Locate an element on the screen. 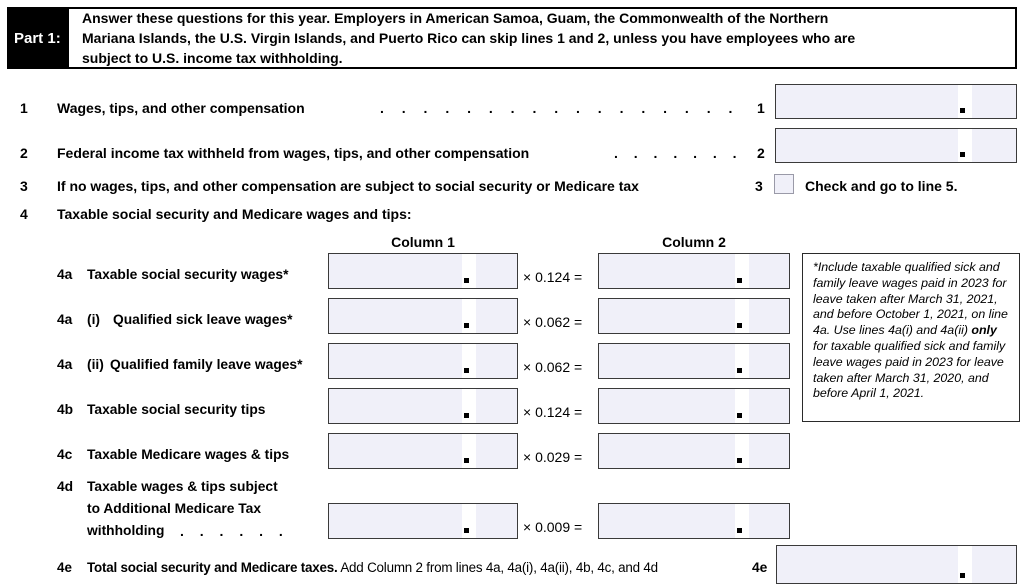 Image resolution: width=1024 pixels, height=586 pixels. line2-box-number: 2 is located at coordinates (761, 153).